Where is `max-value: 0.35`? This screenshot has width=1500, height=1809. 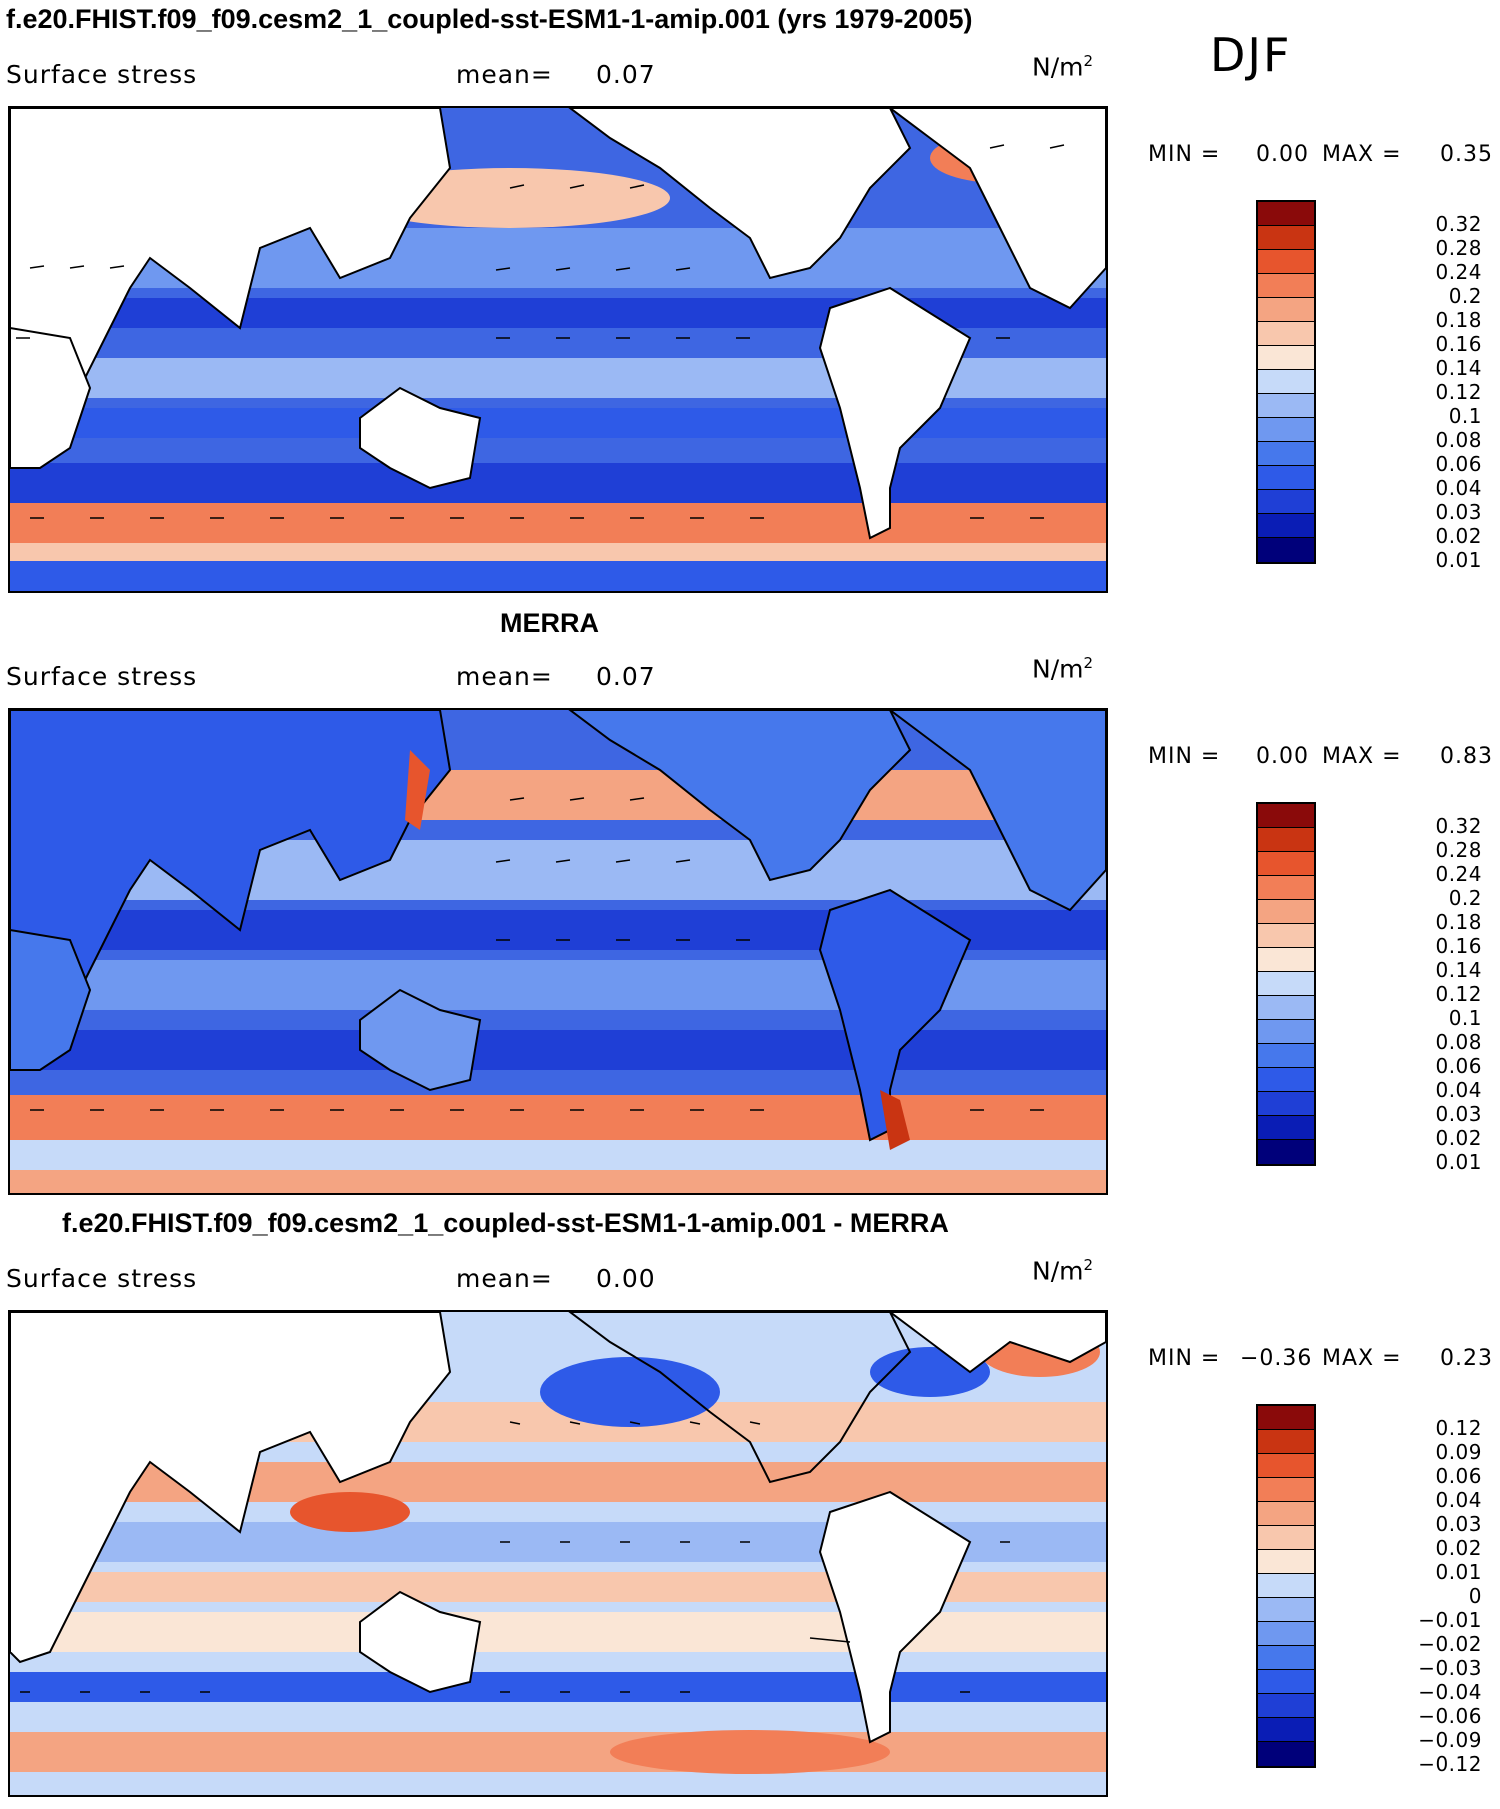 max-value: 0.35 is located at coordinates (1466, 154).